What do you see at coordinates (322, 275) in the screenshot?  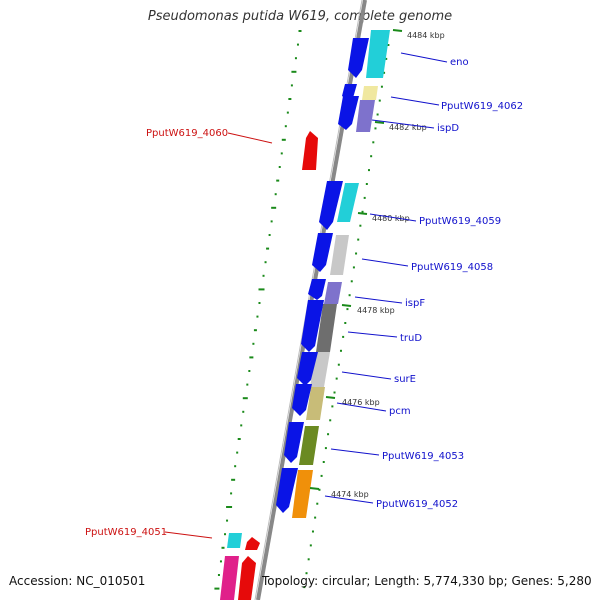 I see `forward-genes` at bounding box center [322, 275].